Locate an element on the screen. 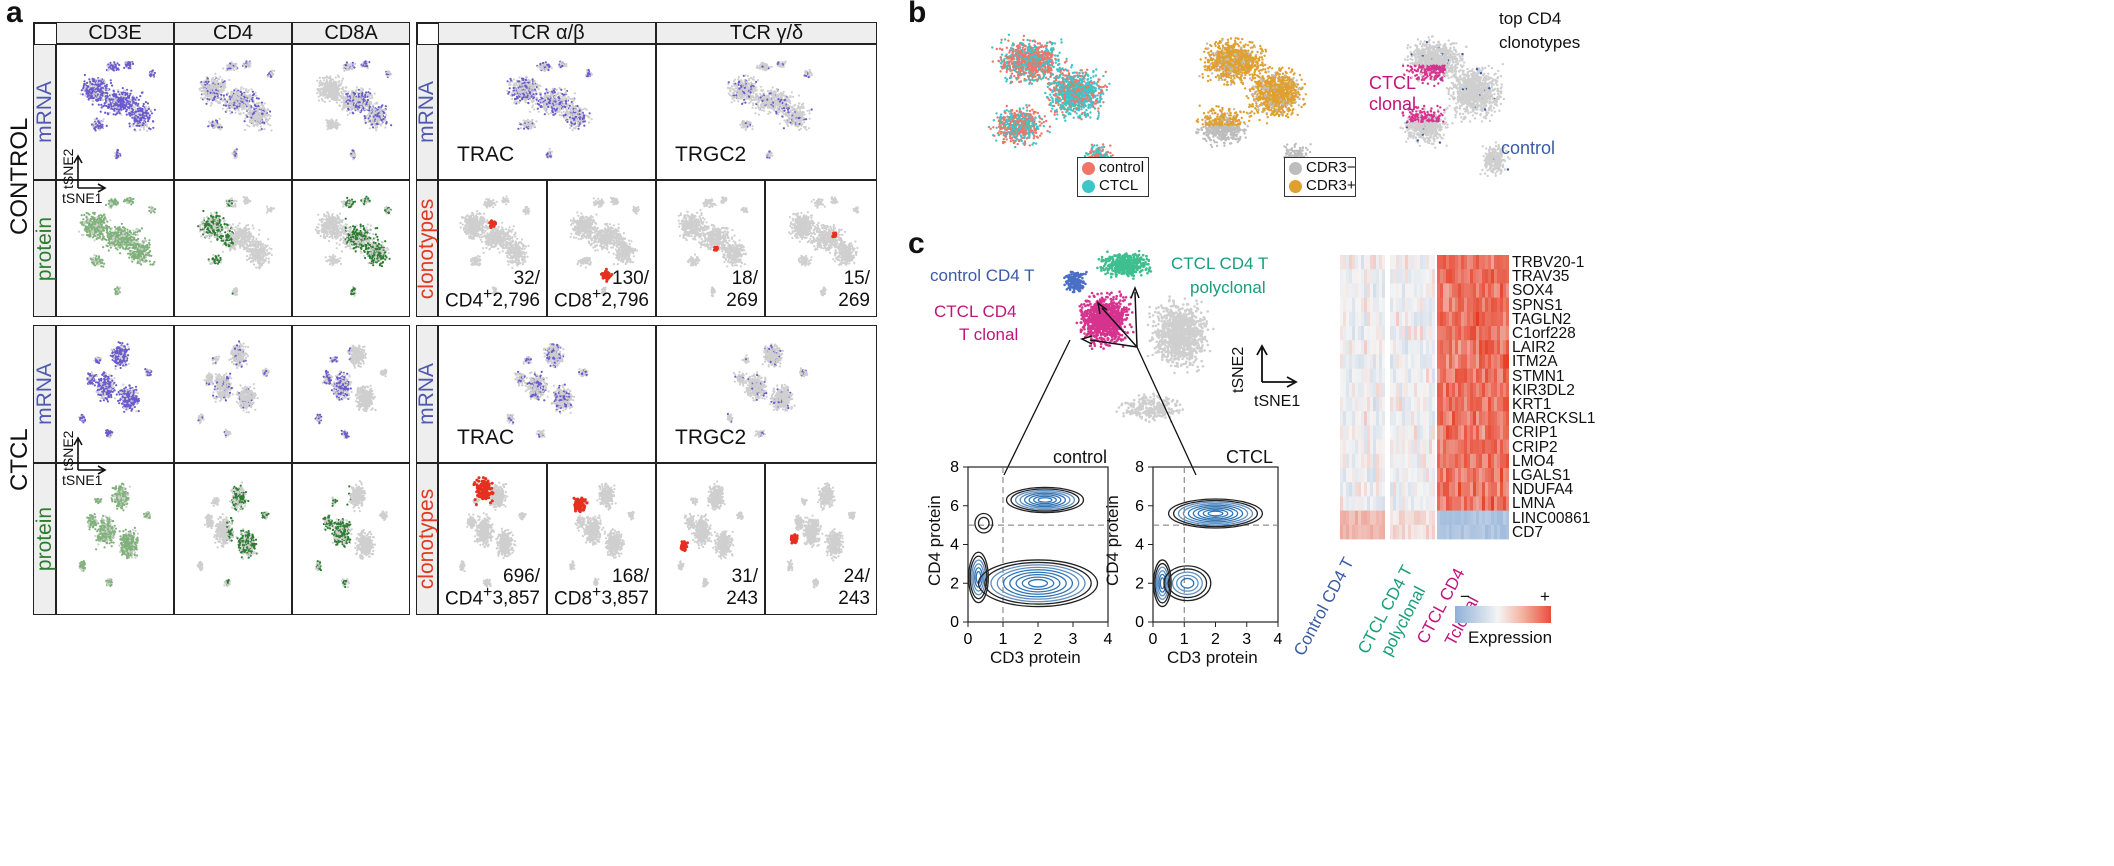 This screenshot has width=2114, height=866. tsne1-label-c: tSNE1 is located at coordinates (1277, 402).